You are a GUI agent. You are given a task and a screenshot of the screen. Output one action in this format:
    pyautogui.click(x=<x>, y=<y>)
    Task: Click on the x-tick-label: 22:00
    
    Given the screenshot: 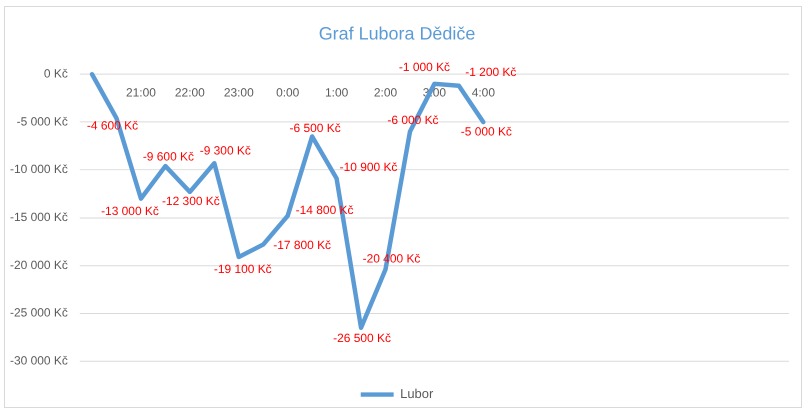 What is the action you would take?
    pyautogui.click(x=190, y=93)
    